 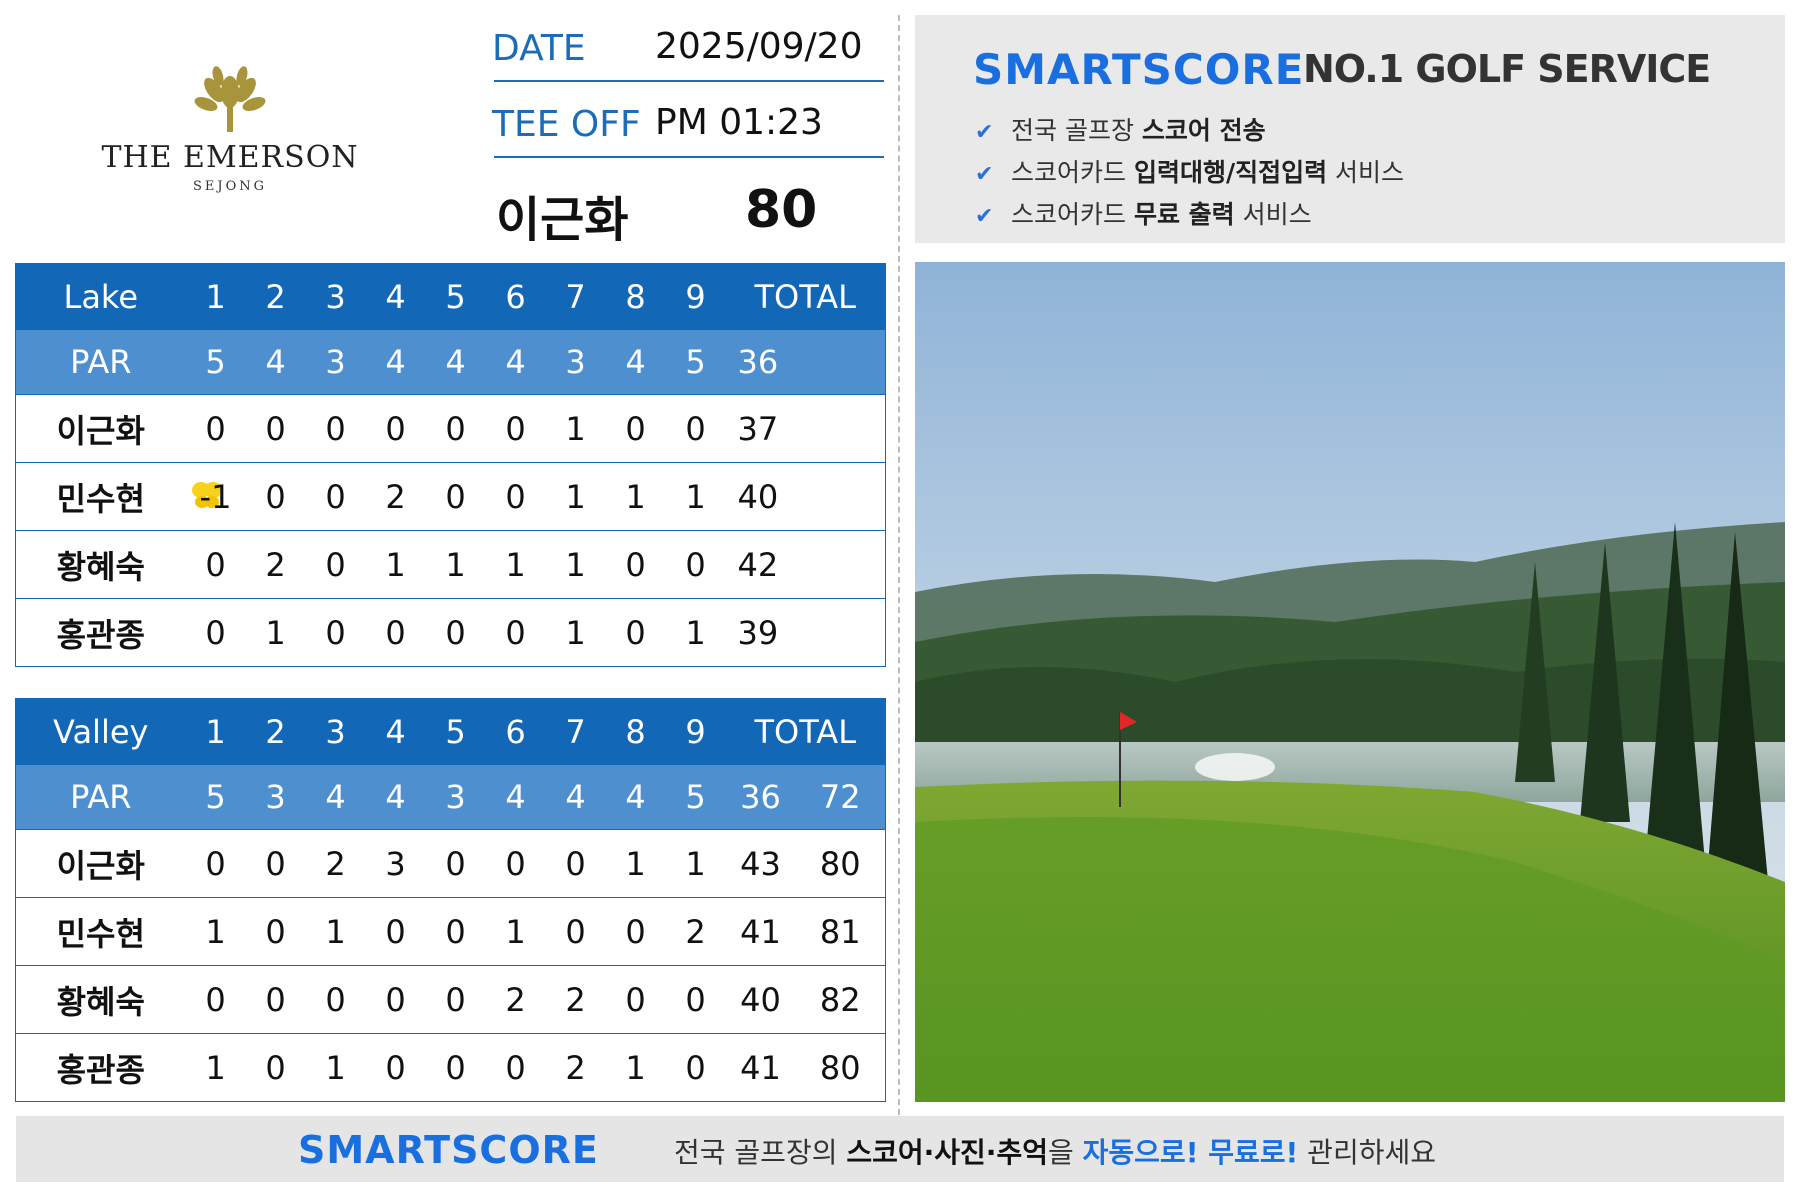 I want to click on footer-message: 전국 골프장의 스코어·사진·추억을 자동으로! 무료로! 관리하세요, so click(x=1055, y=1151).